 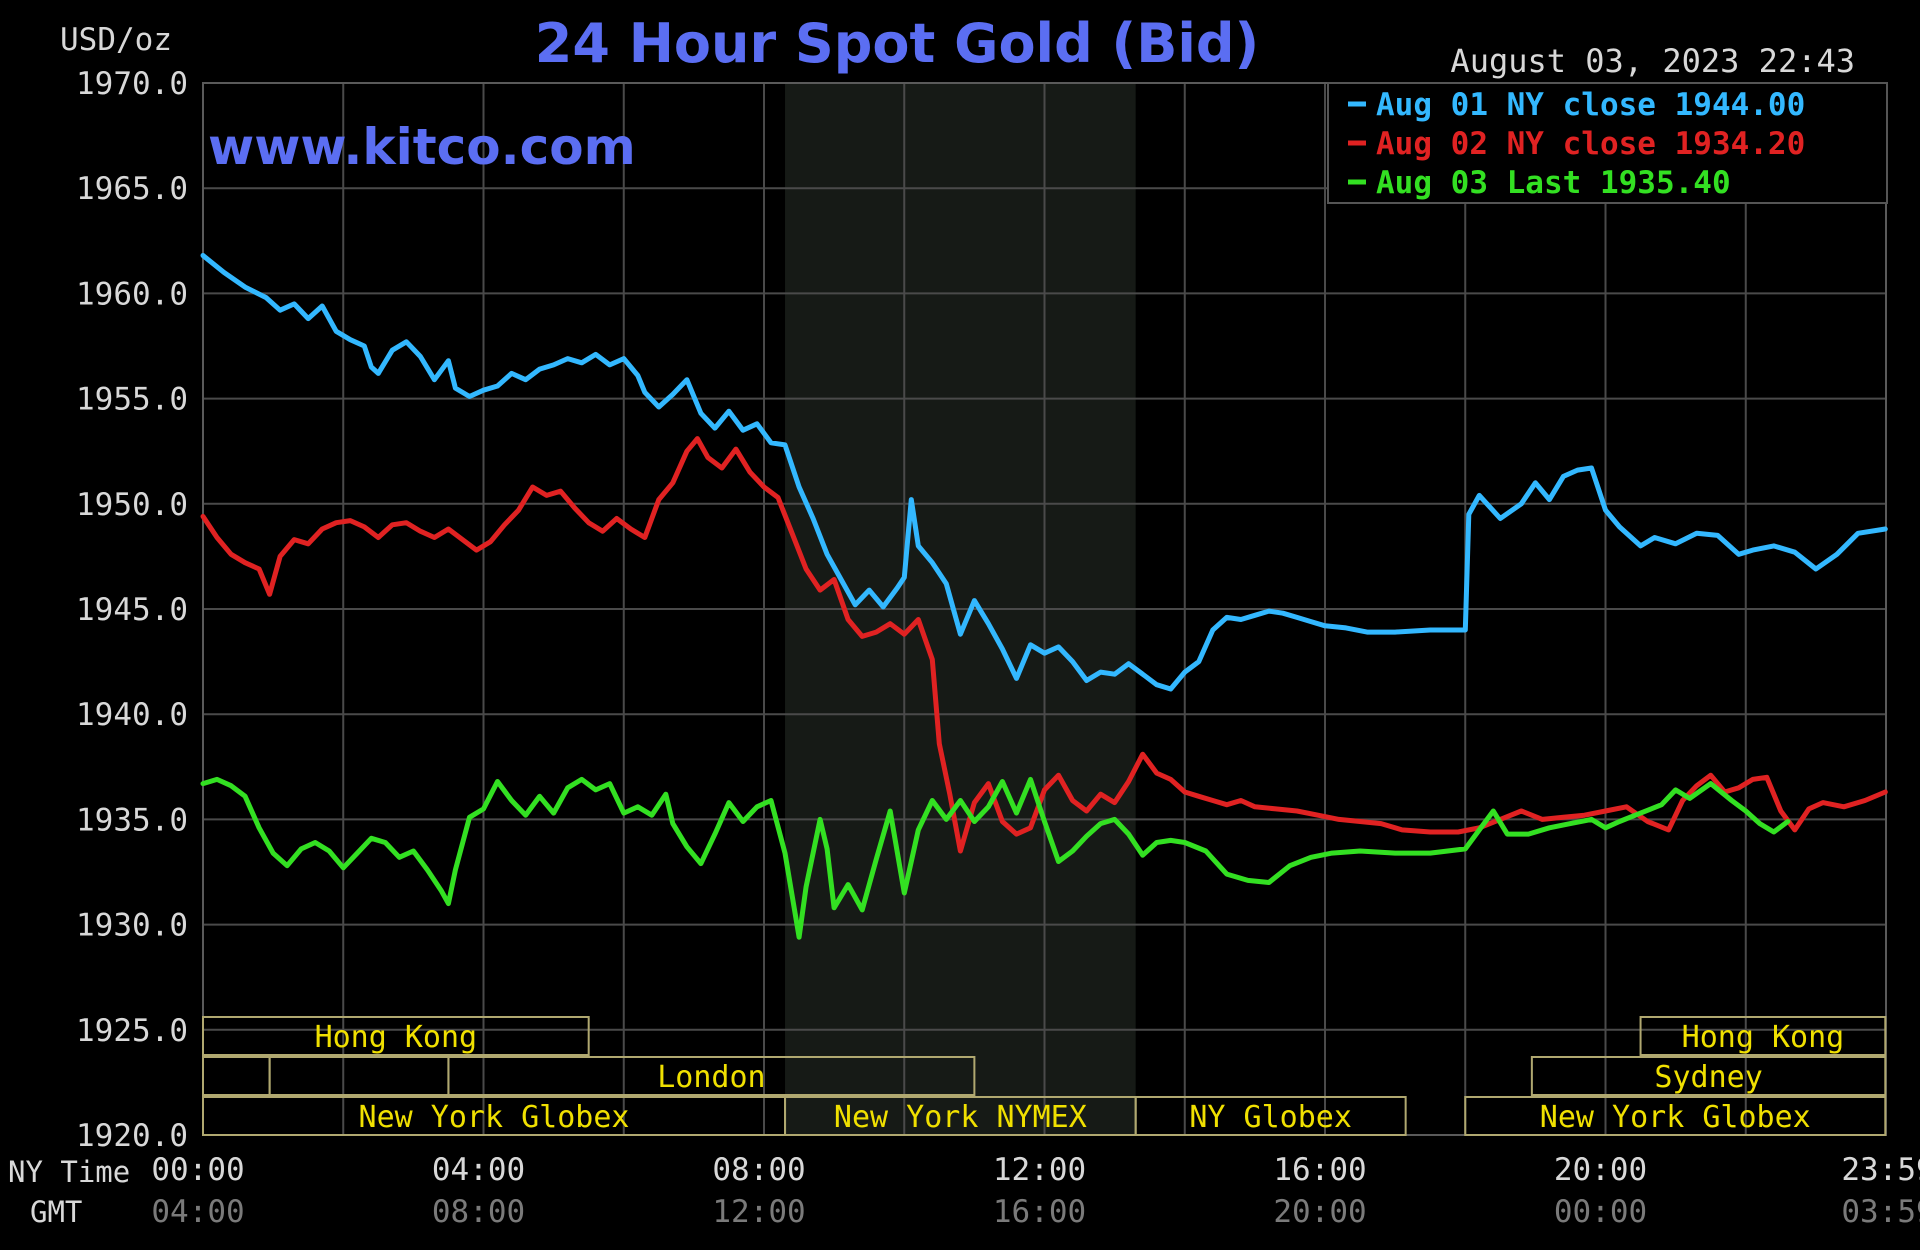 I want to click on session-label: New York NYMEX, so click(x=960, y=1117).